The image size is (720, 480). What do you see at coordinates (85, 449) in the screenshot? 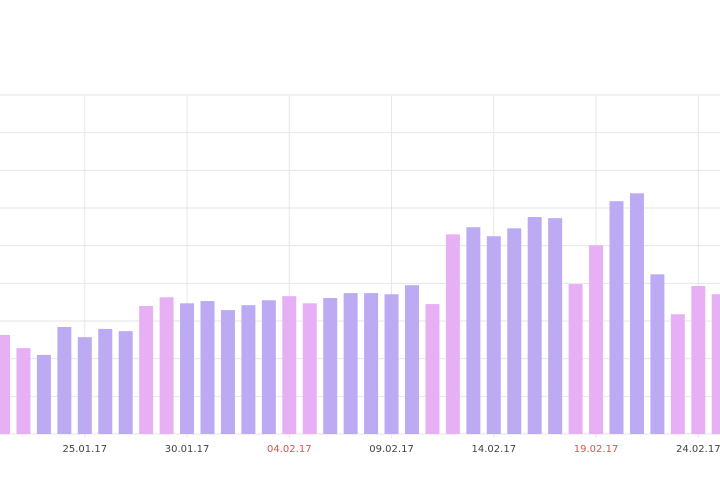
I see `x-tick-label: 25.01.17` at bounding box center [85, 449].